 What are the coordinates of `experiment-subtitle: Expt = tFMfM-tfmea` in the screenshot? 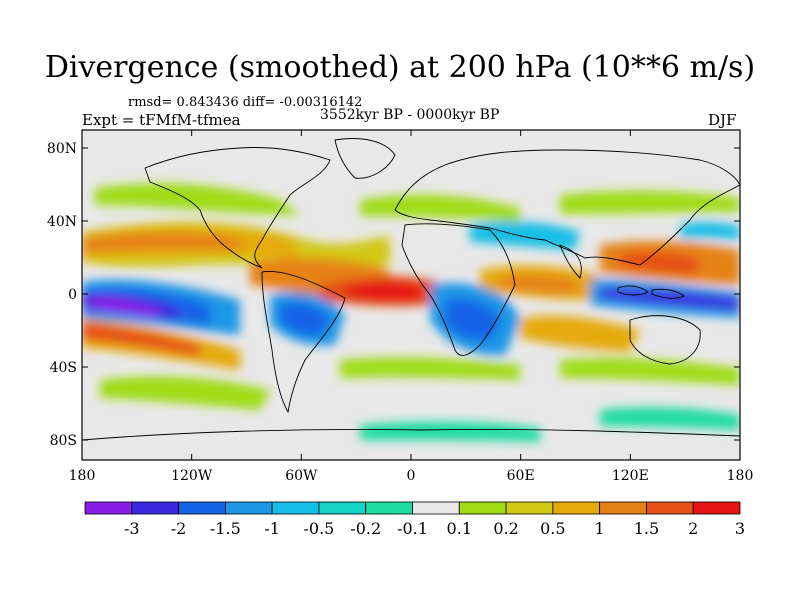 It's located at (161, 120).